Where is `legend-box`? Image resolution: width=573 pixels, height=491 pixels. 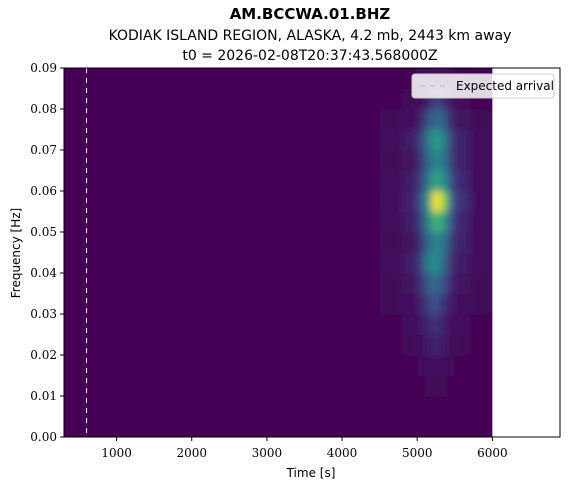 legend-box is located at coordinates (483, 86).